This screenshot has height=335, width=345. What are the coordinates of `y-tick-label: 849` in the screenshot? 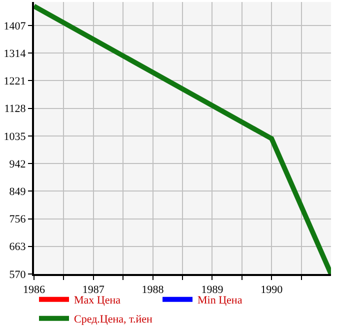 It's located at (17, 192).